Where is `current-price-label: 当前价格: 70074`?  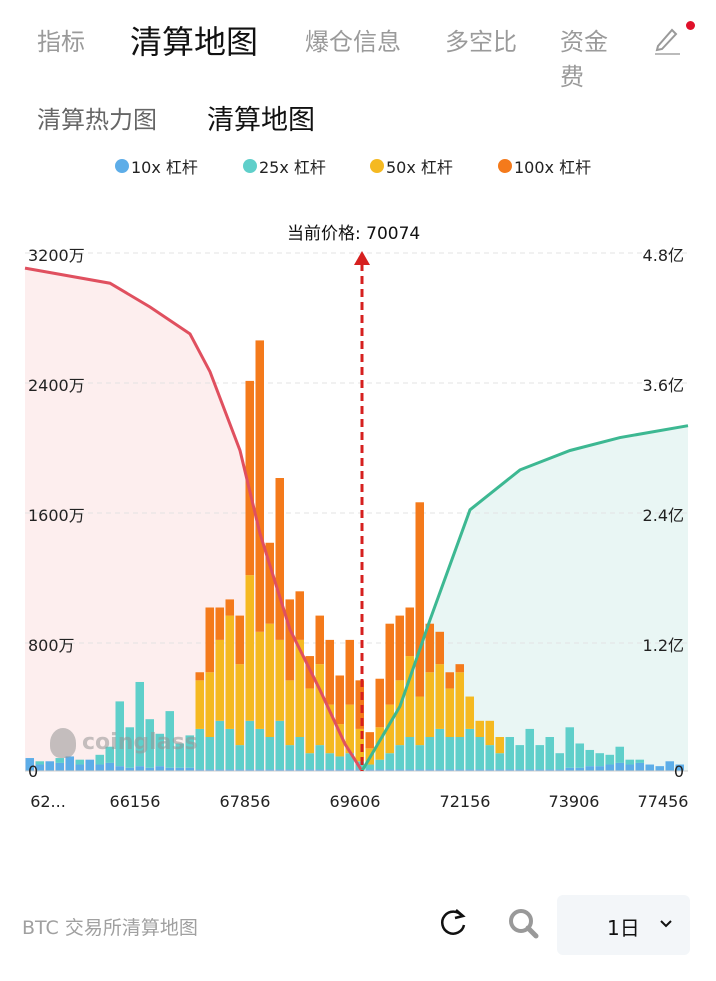 current-price-label: 当前价格: 70074 is located at coordinates (354, 234).